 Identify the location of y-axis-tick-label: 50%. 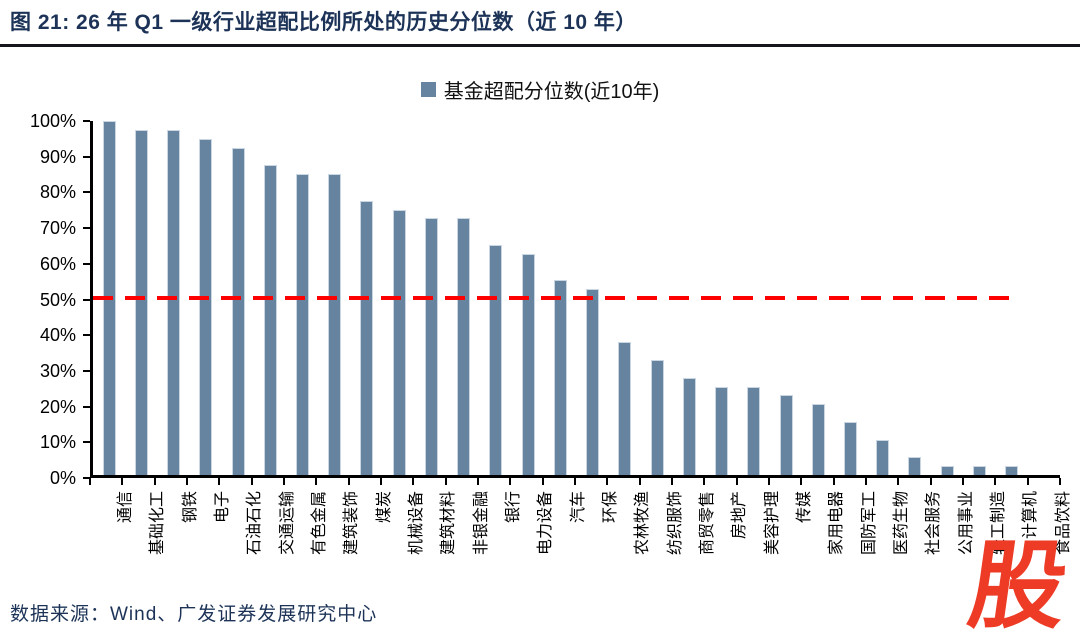
(57, 299).